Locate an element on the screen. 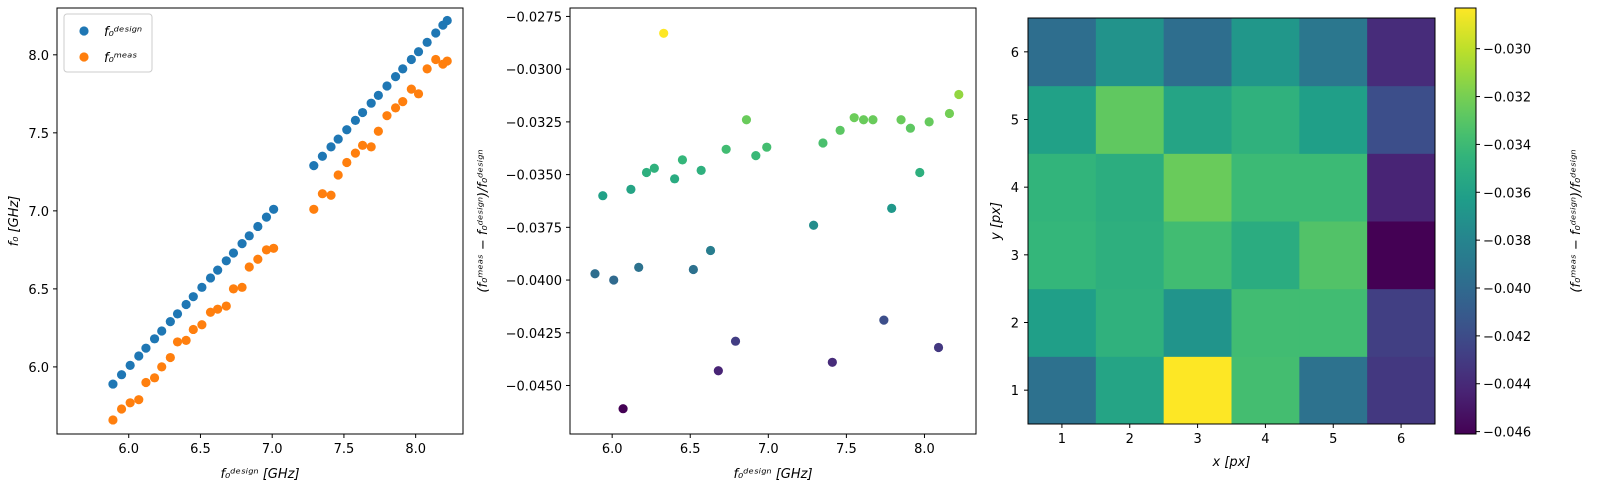 This screenshot has width=1600, height=500. chart1-ylabel: f₀ [GHz] is located at coordinates (14, 221).